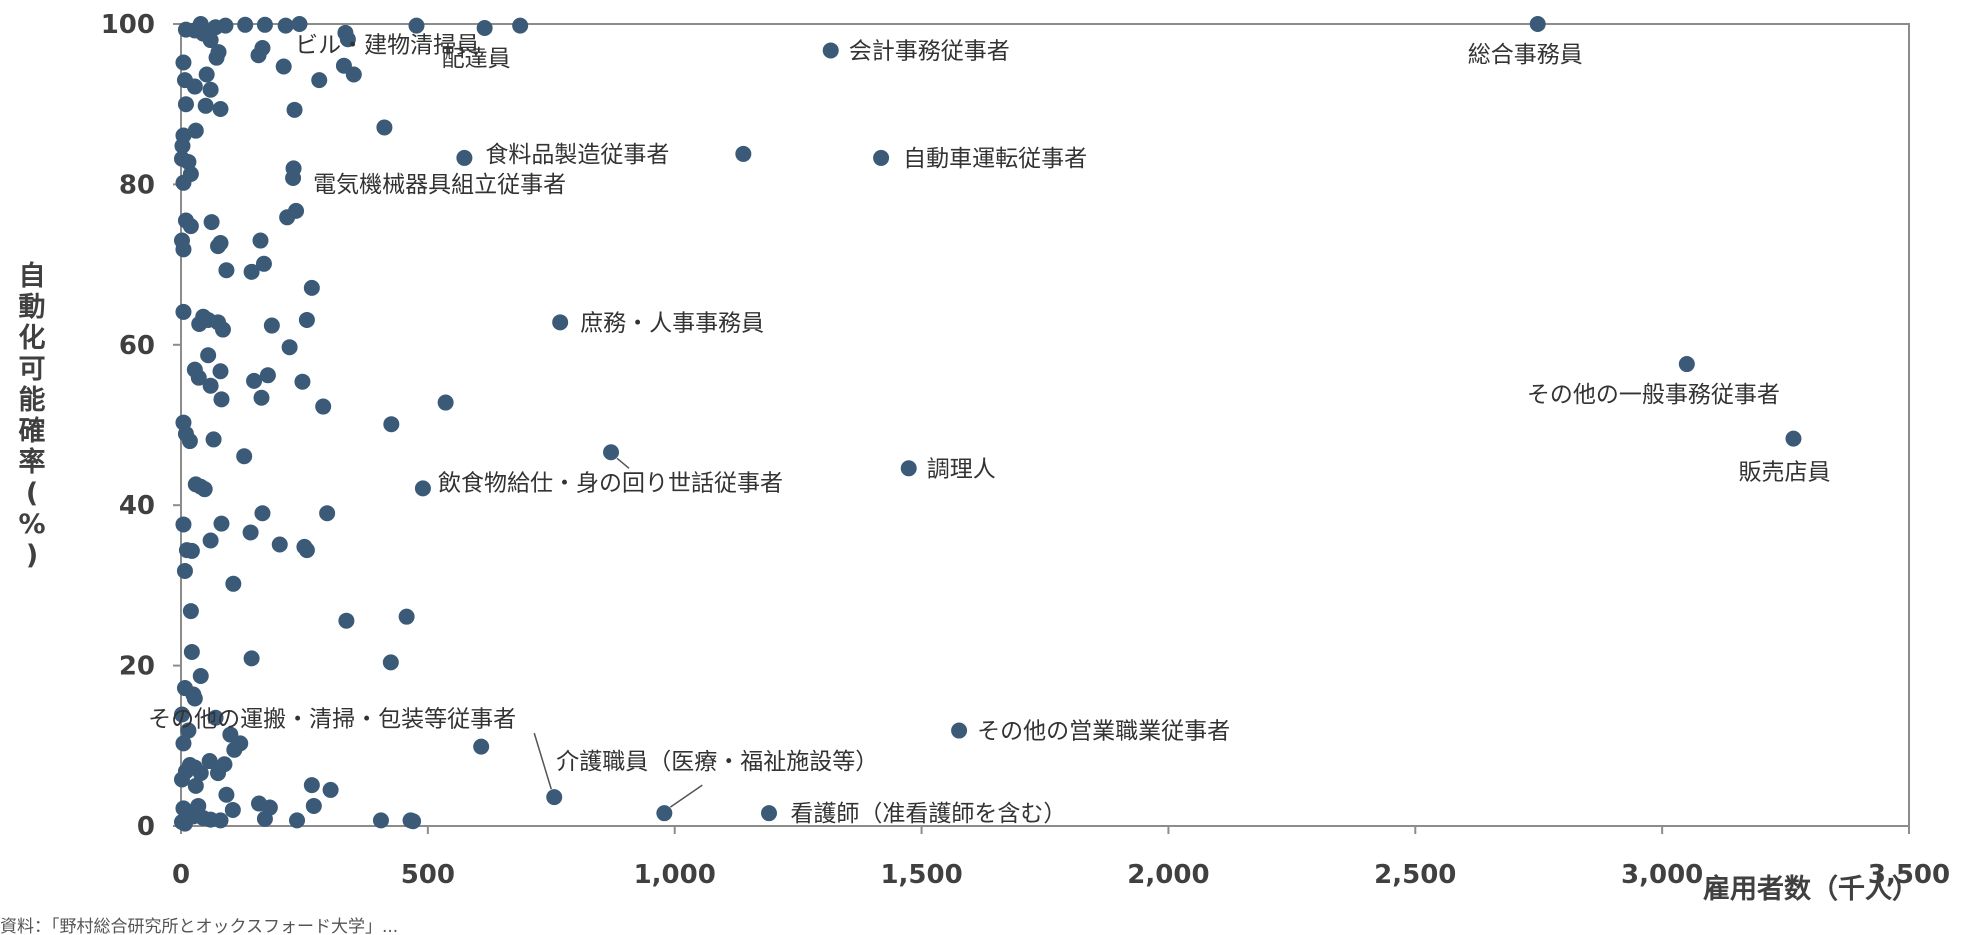 The image size is (1968, 935). What do you see at coordinates (332, 720) in the screenshot?
I see `point-annotation: その他の運搬・清掃・包装等従事者` at bounding box center [332, 720].